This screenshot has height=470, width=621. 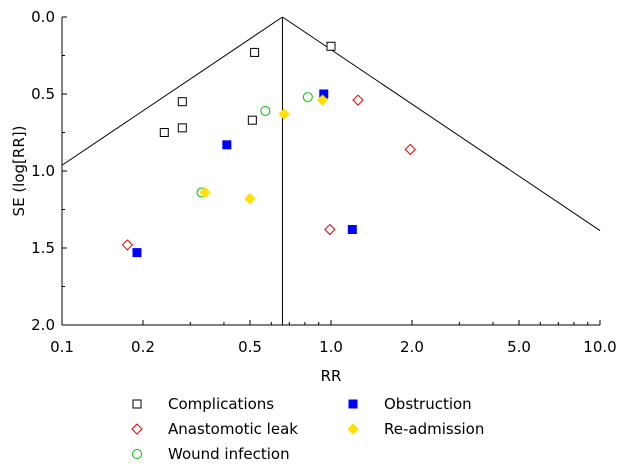 I want to click on legend-marker-complications, so click(x=137, y=404).